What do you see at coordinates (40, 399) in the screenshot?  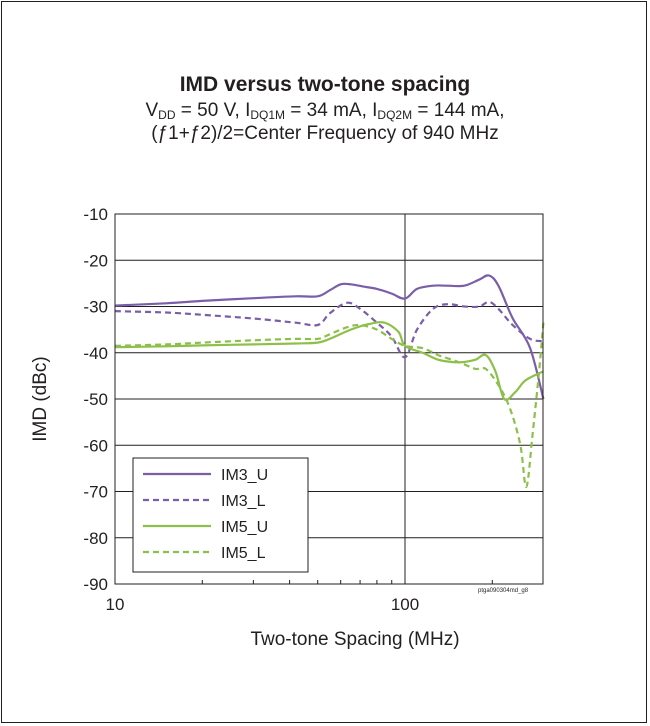 I see `y-axis-label: IMD (dBc)` at bounding box center [40, 399].